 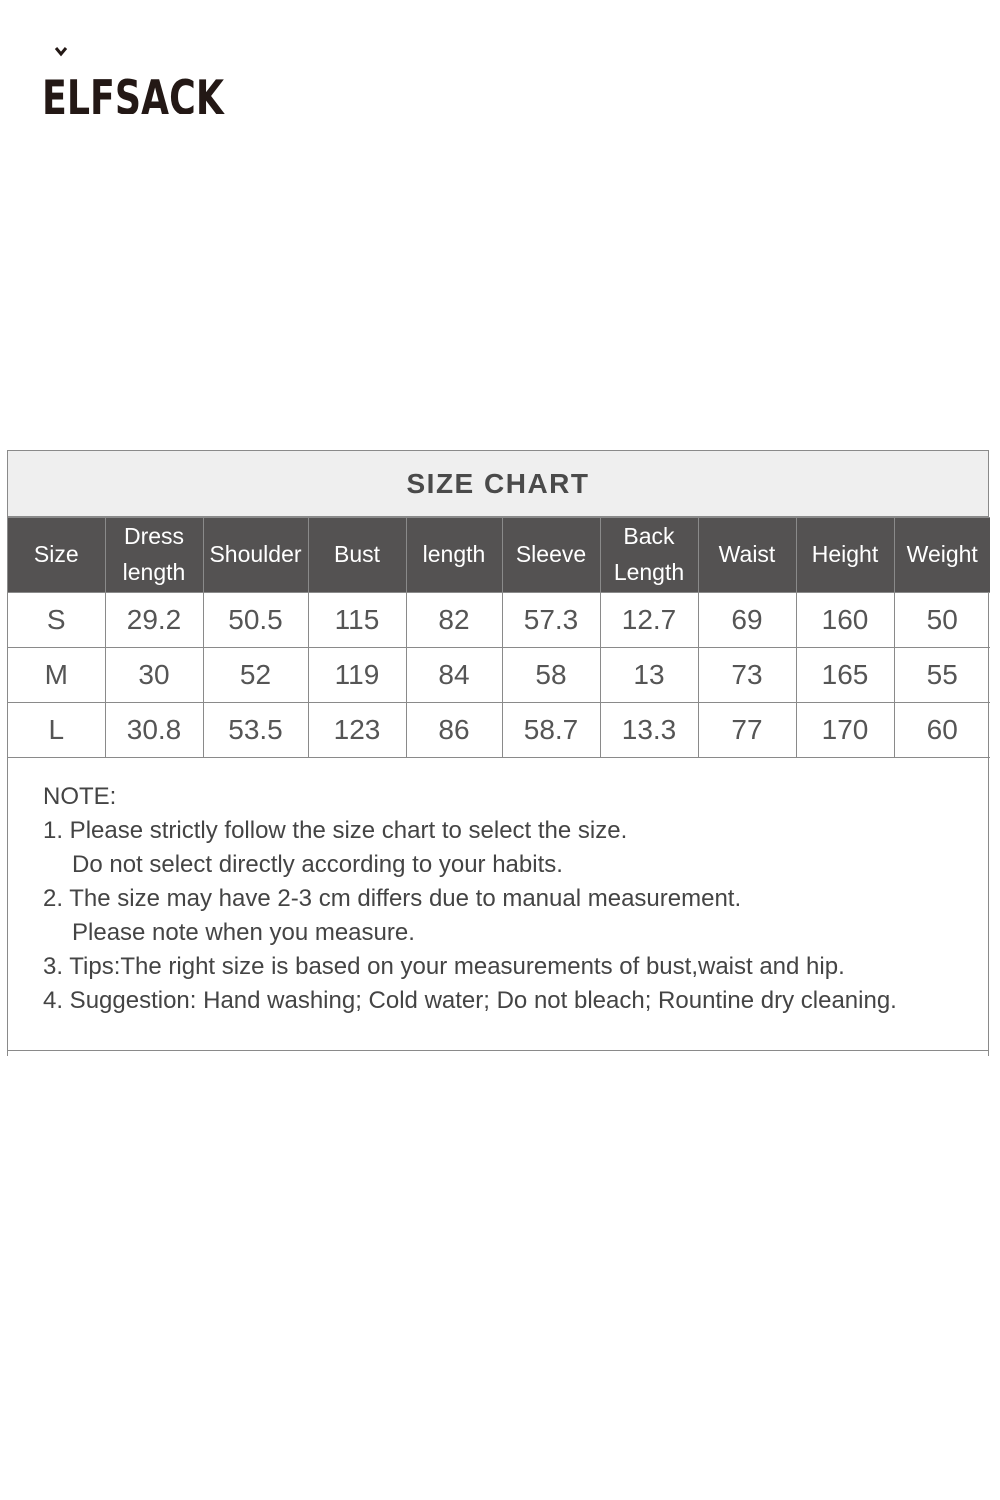 What do you see at coordinates (154, 675) in the screenshot?
I see `table-cell: 30` at bounding box center [154, 675].